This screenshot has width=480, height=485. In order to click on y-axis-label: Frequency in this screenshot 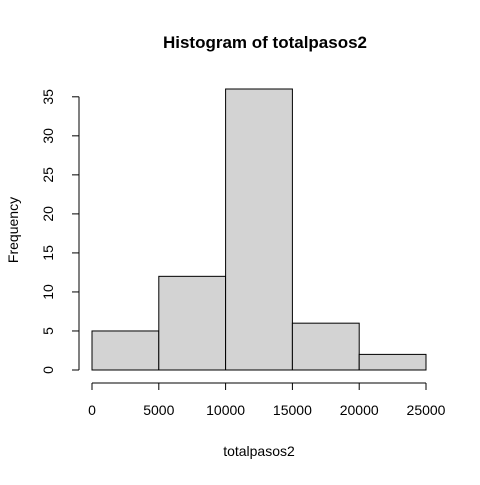, I will do `click(13, 230)`.